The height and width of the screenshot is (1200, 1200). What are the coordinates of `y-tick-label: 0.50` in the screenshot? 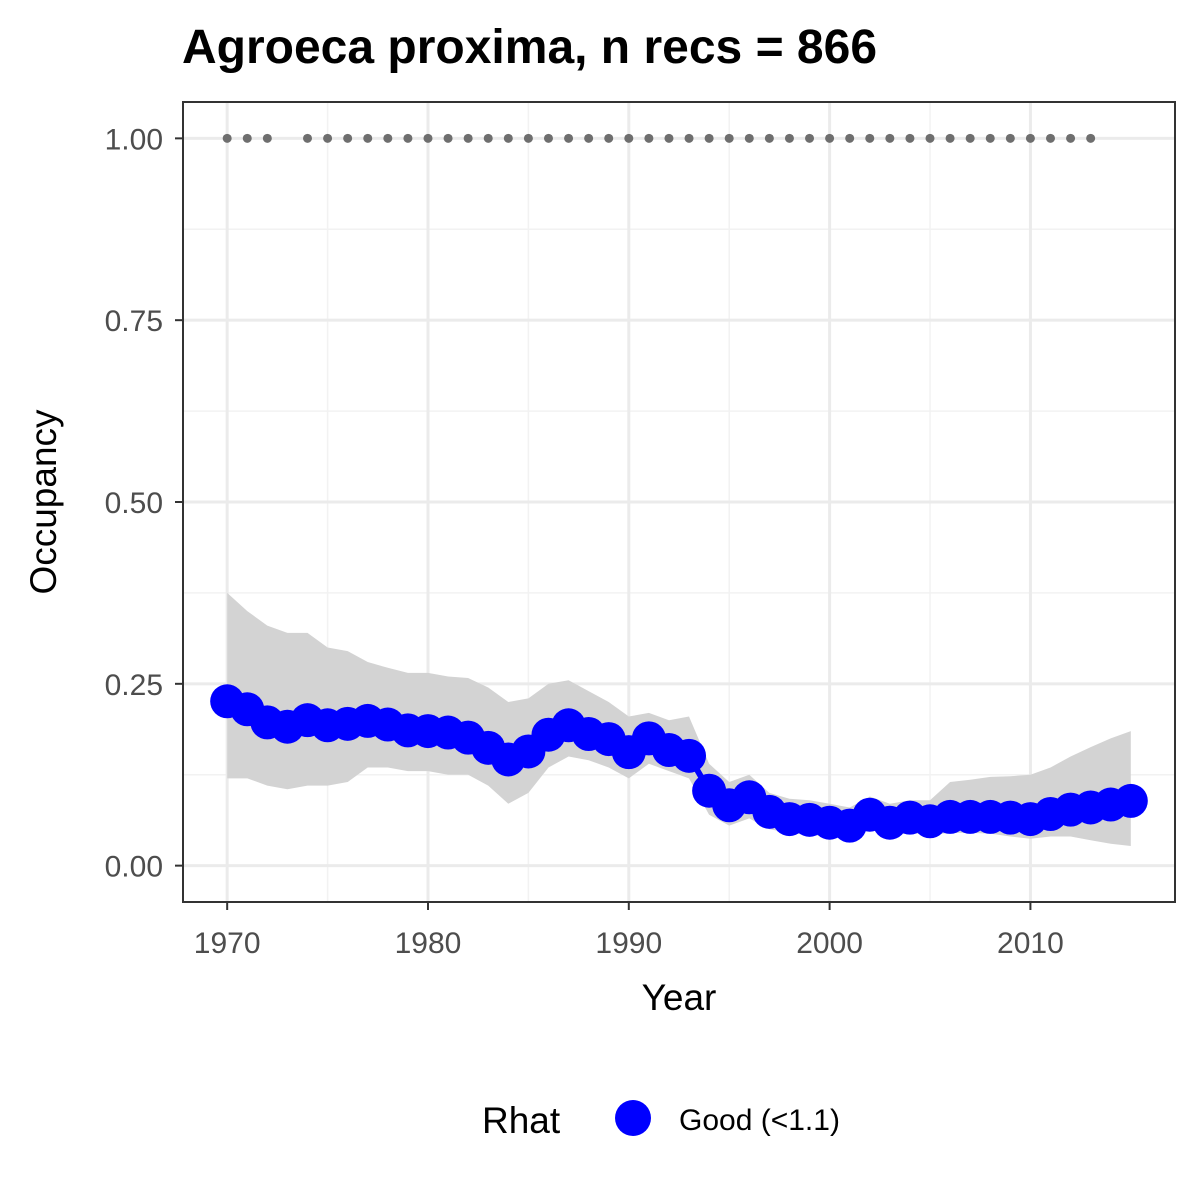 It's located at (134, 503).